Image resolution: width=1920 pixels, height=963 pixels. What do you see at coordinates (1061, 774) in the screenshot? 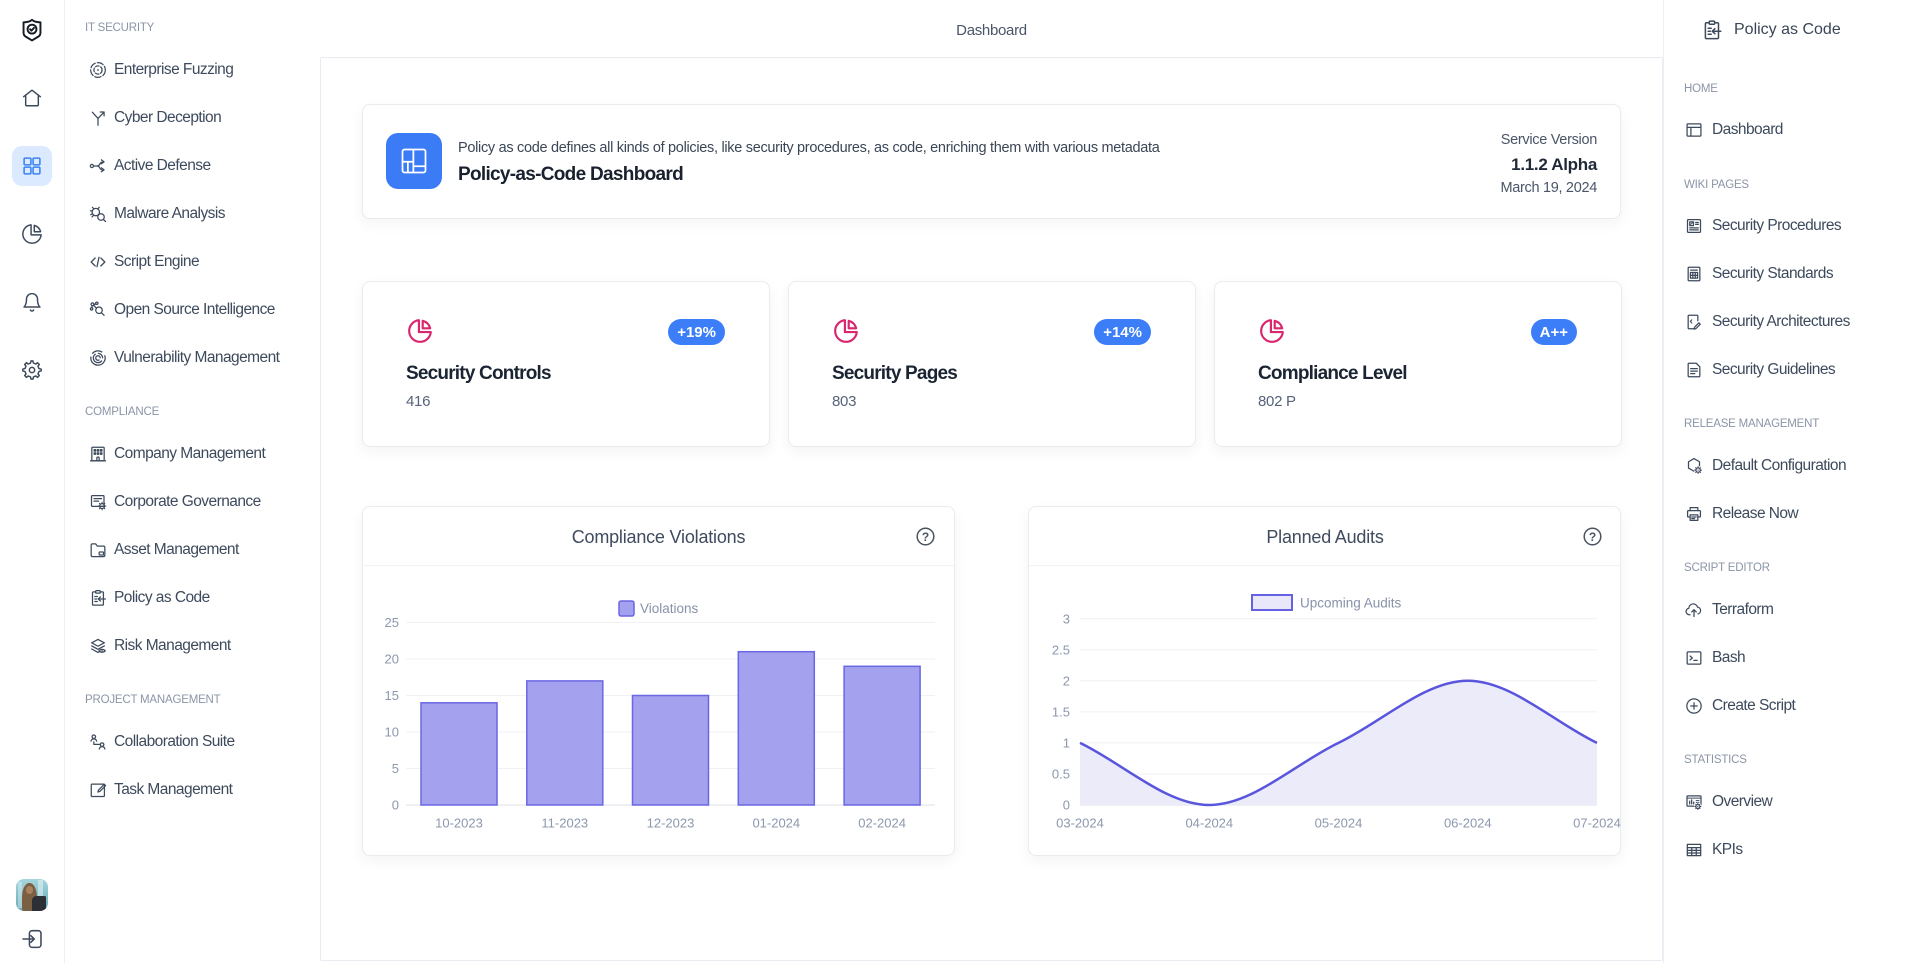
I see `svg-text: 0.5` at bounding box center [1061, 774].